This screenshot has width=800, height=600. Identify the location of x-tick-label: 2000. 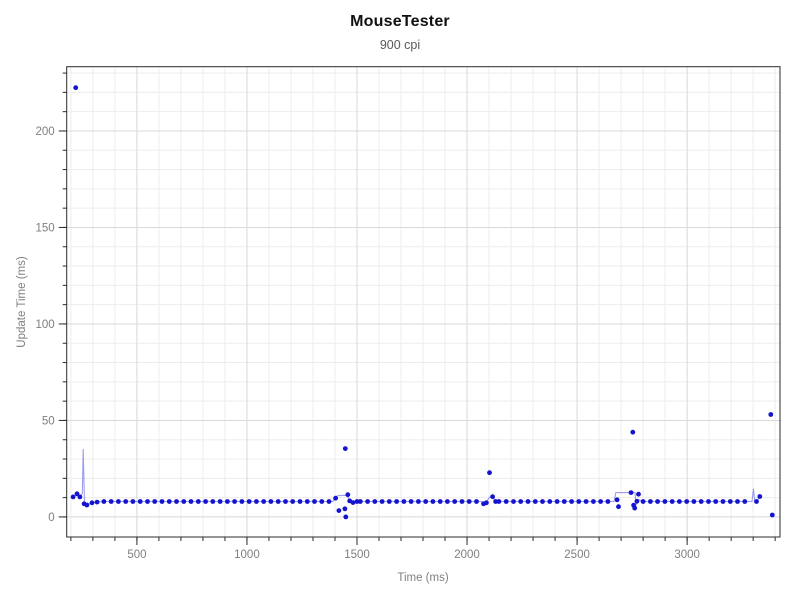
(467, 555).